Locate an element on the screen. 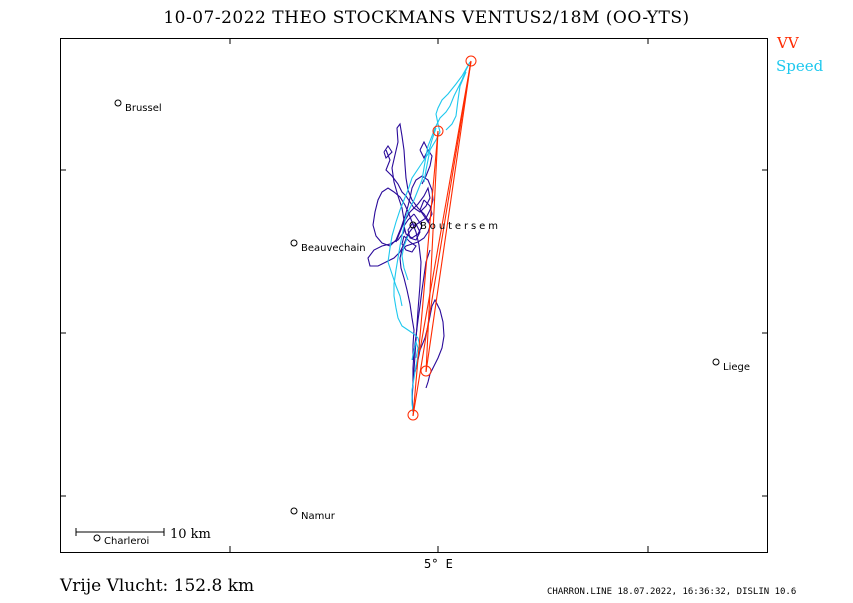 The image size is (853, 603). city-label-charleroi: Charleroi is located at coordinates (126, 541).